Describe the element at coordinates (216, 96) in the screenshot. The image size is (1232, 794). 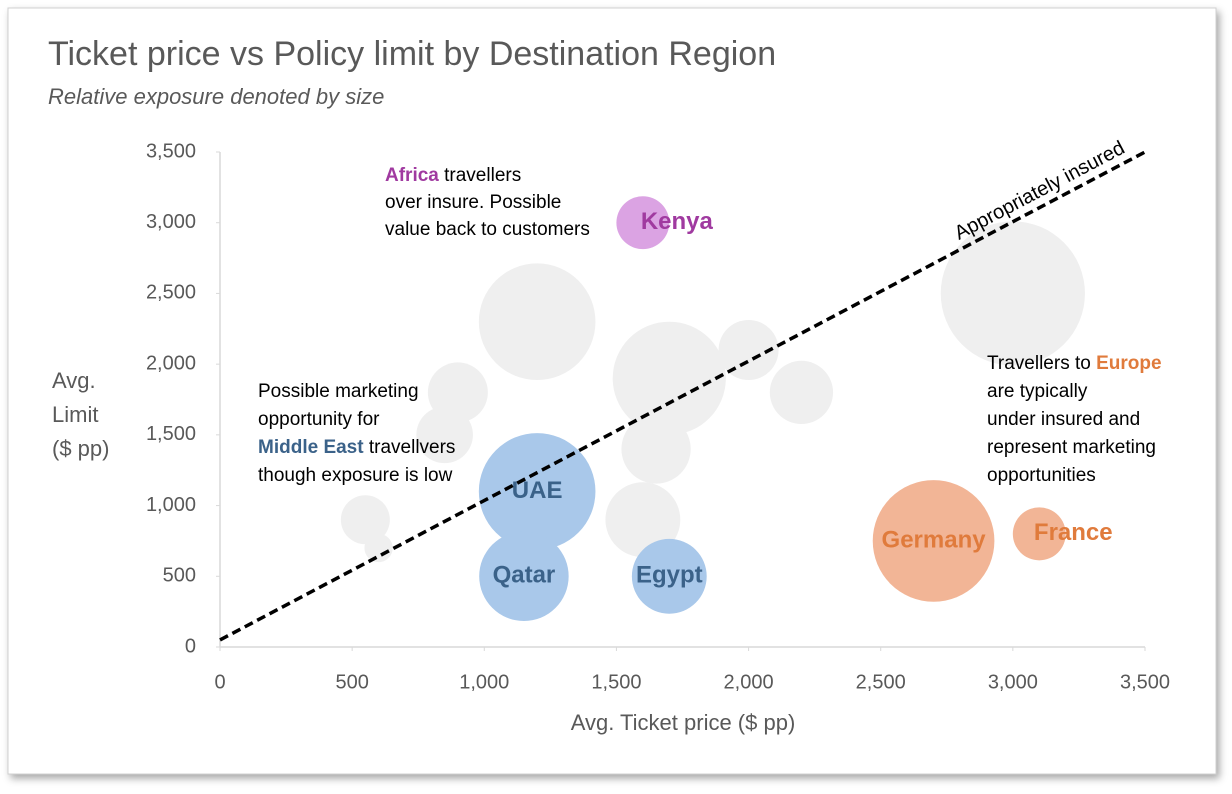
I see `chart-subtitle: Relative exposure denoted by size` at that location.